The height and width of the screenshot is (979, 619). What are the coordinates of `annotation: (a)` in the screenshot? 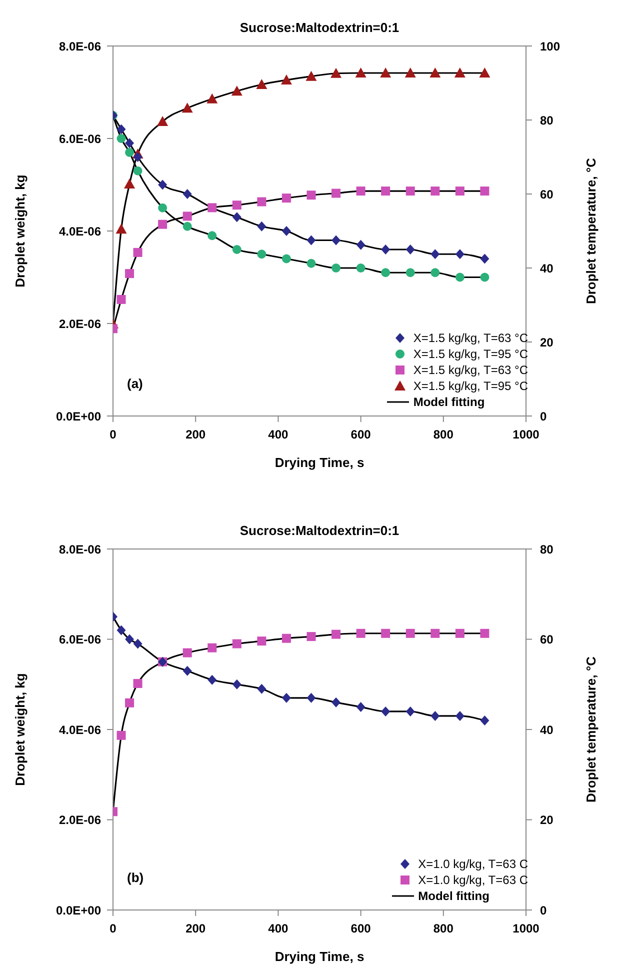 It's located at (135, 383).